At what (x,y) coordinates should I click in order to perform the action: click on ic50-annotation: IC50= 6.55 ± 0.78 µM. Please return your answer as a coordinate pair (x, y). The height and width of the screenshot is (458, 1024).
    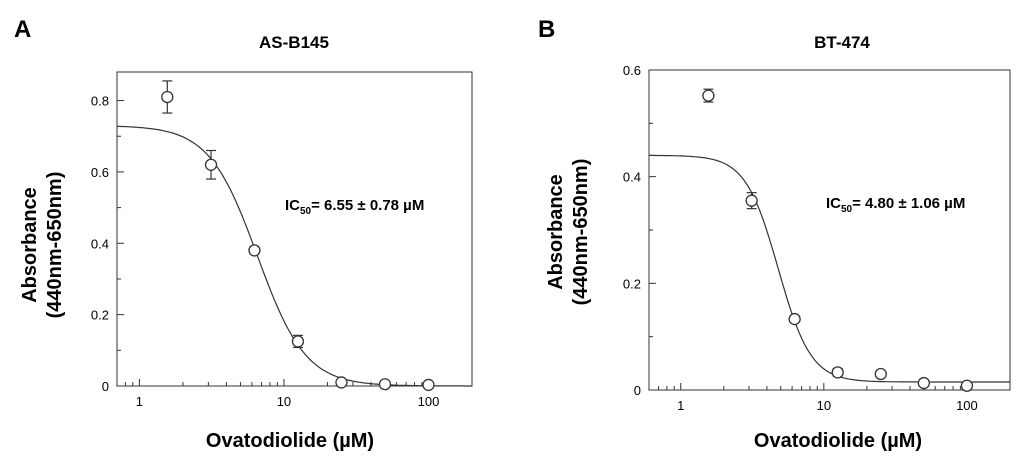
    Looking at the image, I should click on (354, 207).